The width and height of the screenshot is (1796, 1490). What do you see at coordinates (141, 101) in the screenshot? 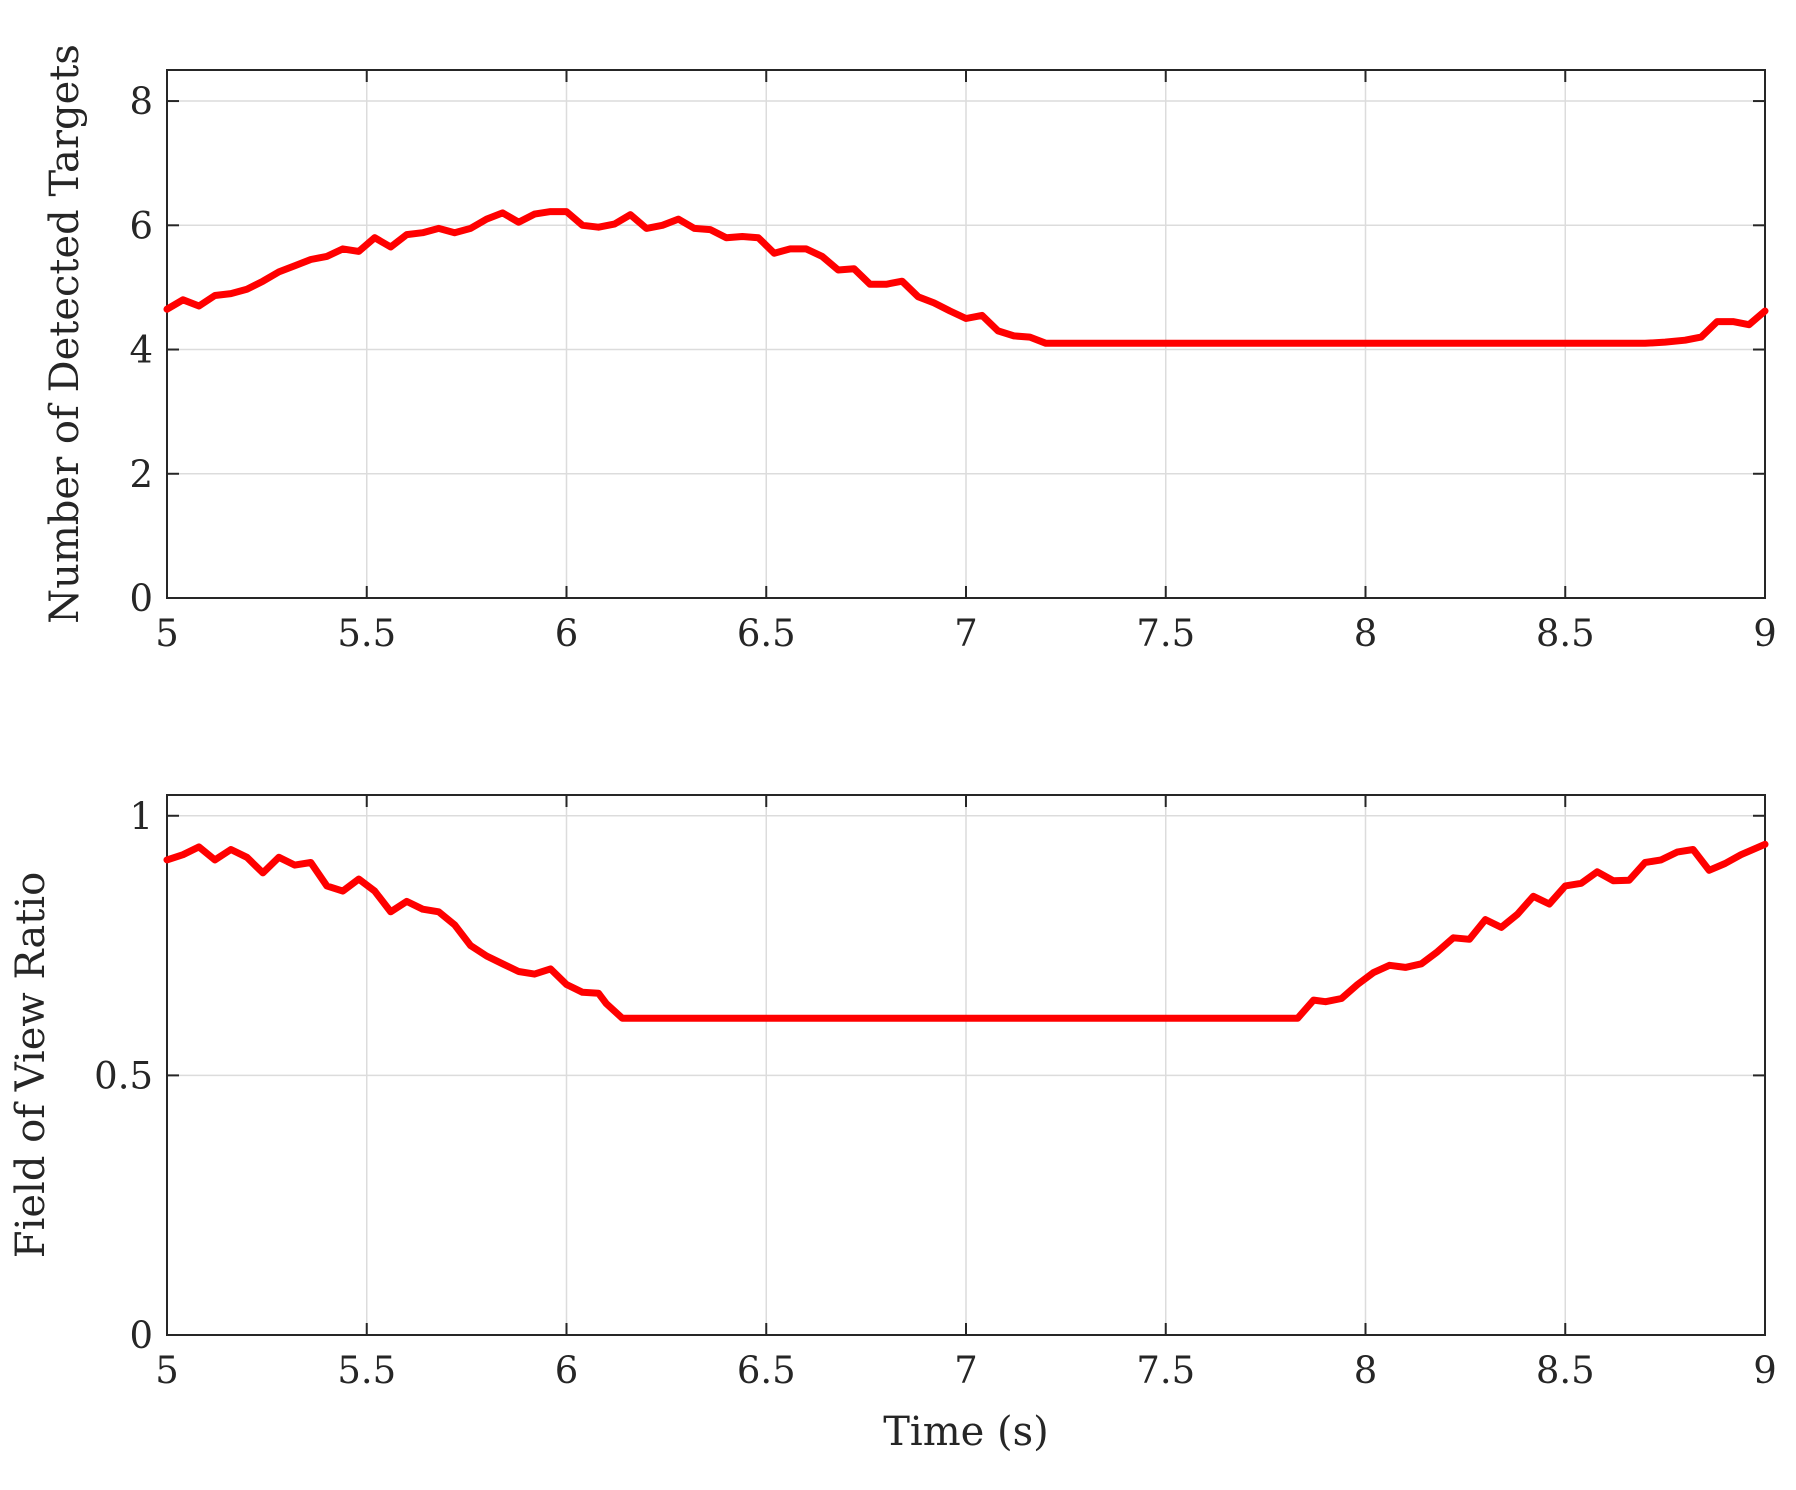
I see `y-tick-label: 8` at bounding box center [141, 101].